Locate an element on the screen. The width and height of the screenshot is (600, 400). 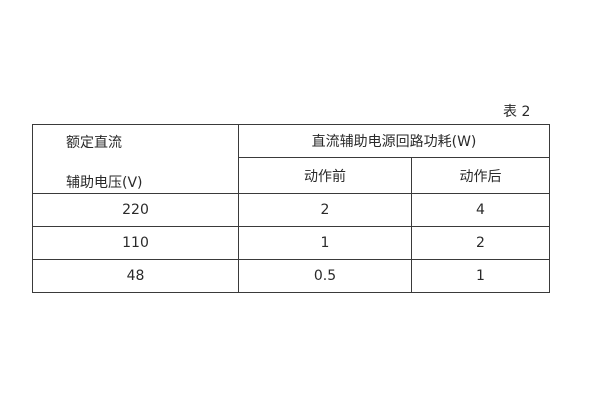
header-voltage-line1: 额定直流 is located at coordinates (94, 143).